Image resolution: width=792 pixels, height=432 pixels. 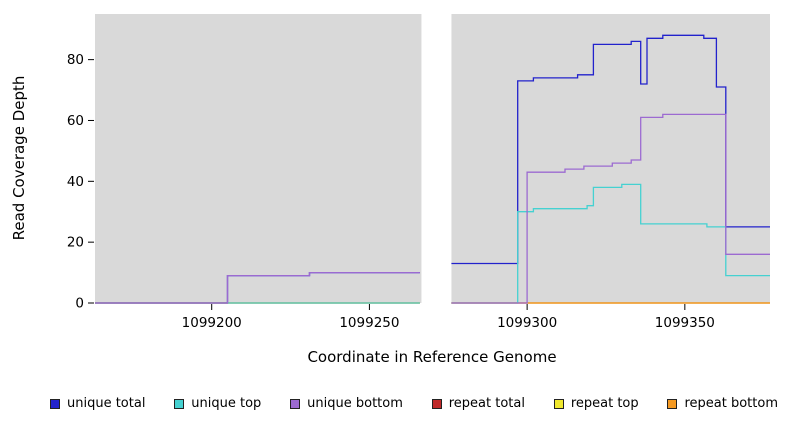 I want to click on y-tick-label: 80, so click(x=75, y=60).